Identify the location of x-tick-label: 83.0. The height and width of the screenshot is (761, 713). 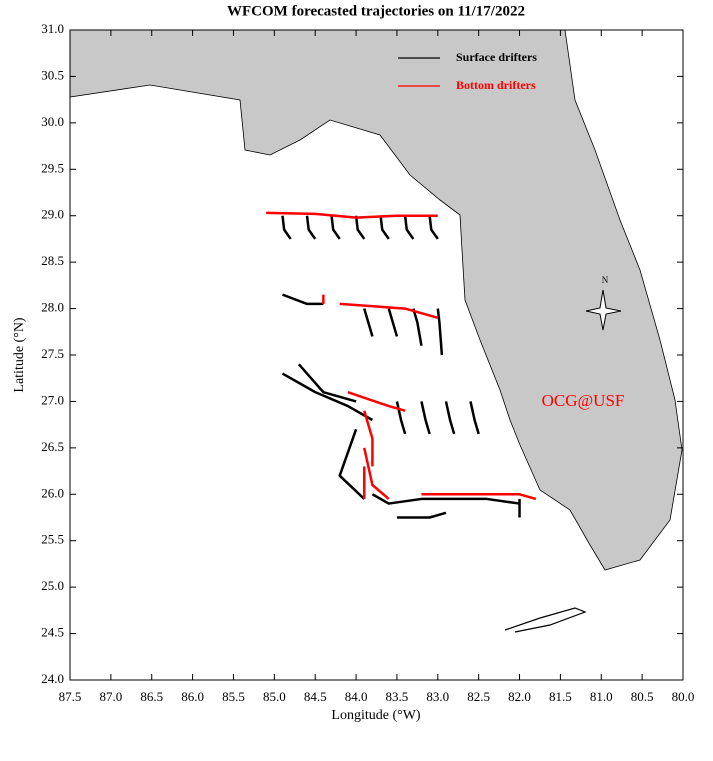
(437, 696).